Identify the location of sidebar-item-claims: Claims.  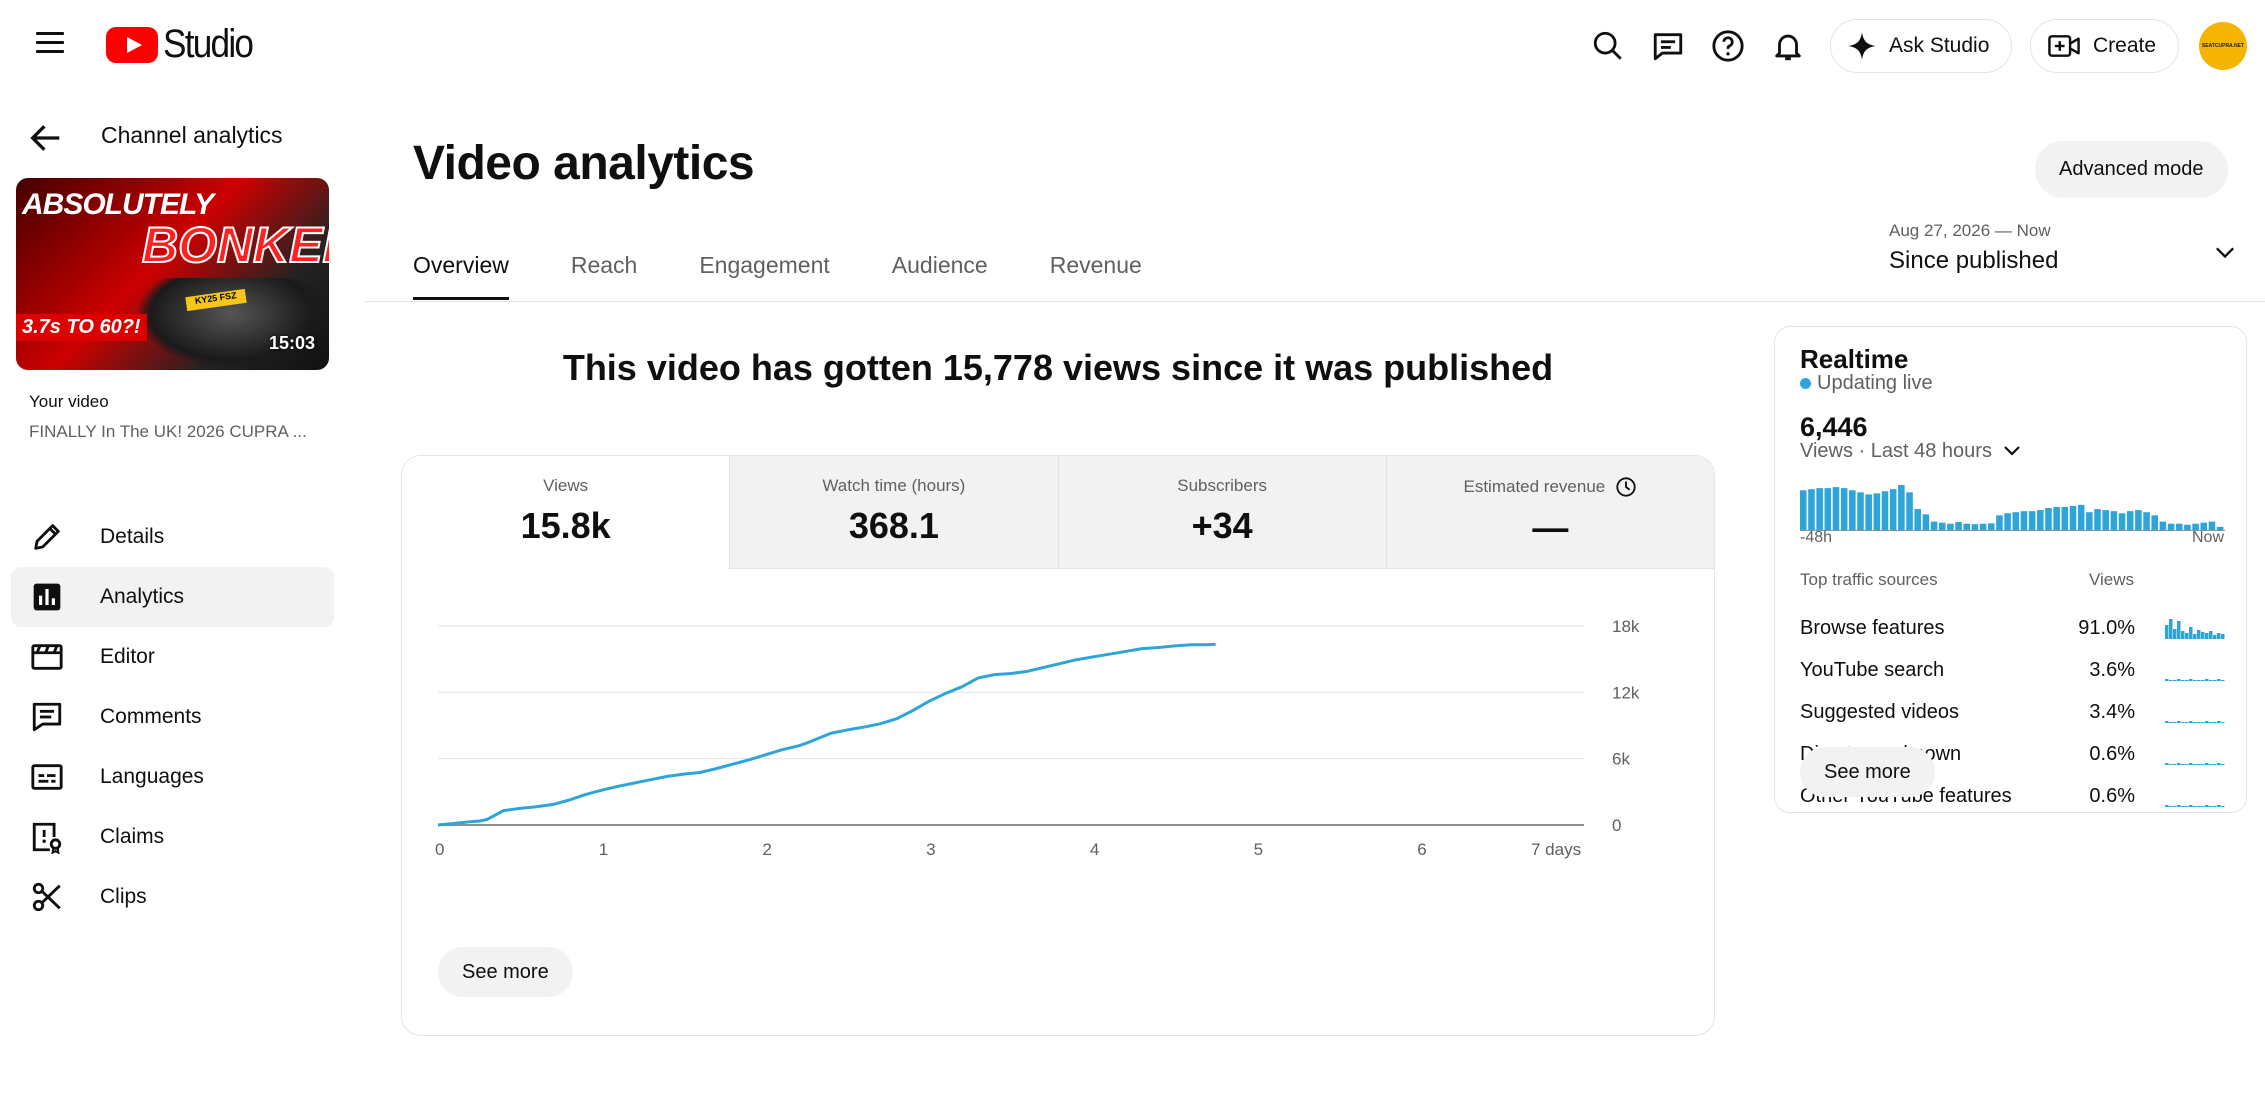
(172, 837).